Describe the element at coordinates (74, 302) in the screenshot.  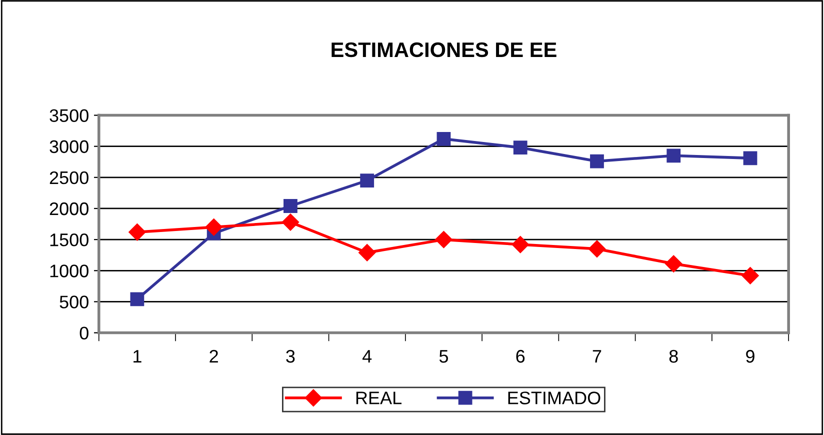
I see `y-tick-label: 500` at that location.